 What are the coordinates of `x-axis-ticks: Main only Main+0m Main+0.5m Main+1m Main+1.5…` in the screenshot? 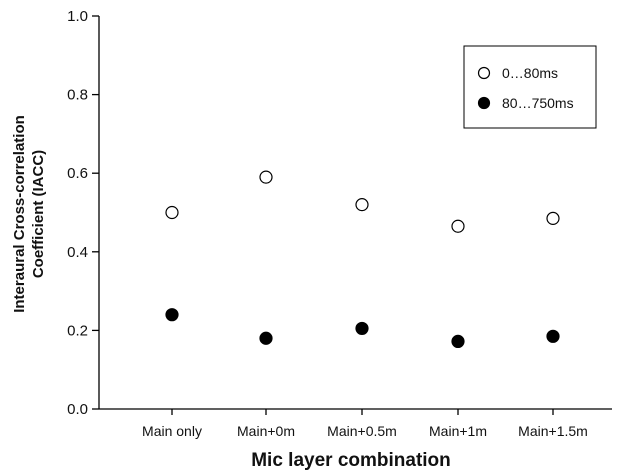 It's located at (365, 424).